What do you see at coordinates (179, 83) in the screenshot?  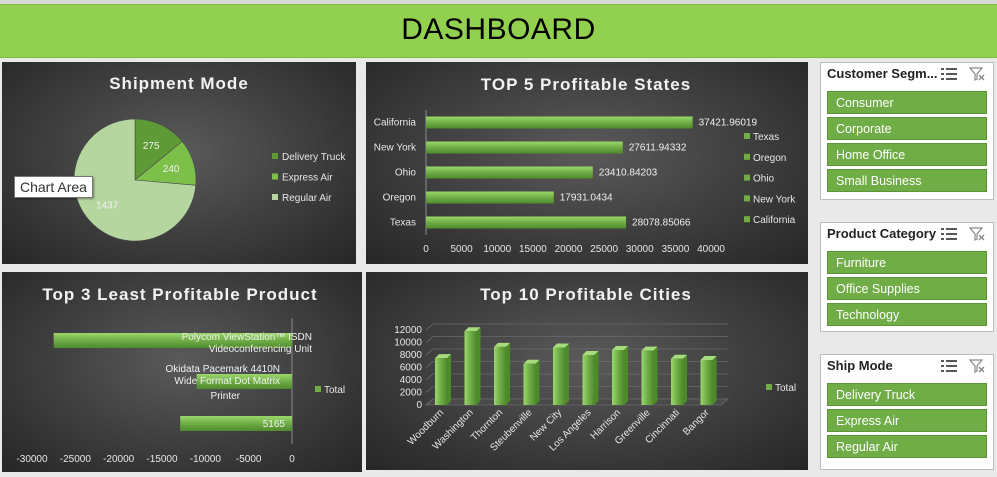 I see `chart-title: Shipment Mode` at bounding box center [179, 83].